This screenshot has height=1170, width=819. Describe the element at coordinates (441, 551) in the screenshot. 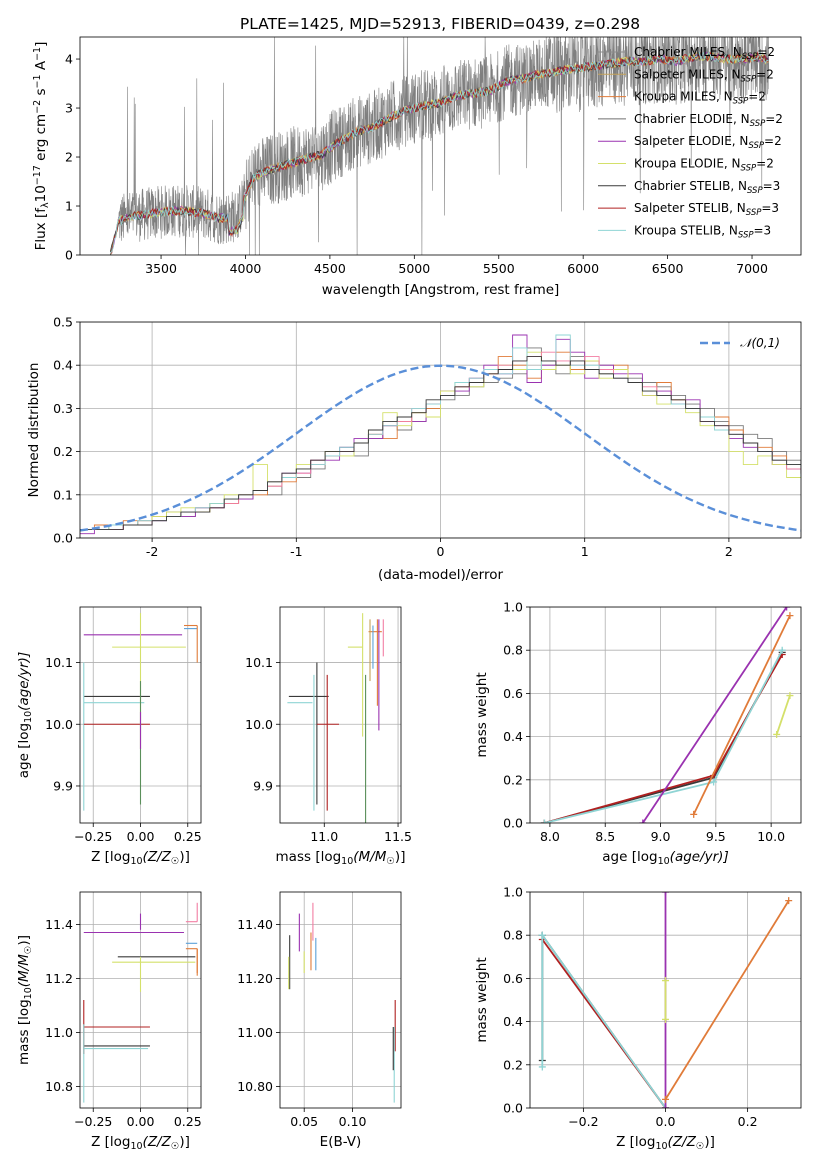

I see `x-tick-label: 0` at that location.